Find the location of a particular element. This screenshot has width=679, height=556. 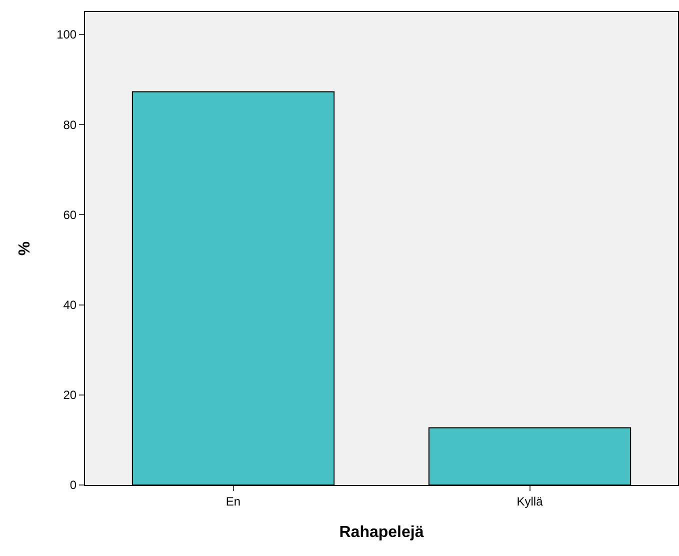

y-tick-label: 40 is located at coordinates (70, 305).